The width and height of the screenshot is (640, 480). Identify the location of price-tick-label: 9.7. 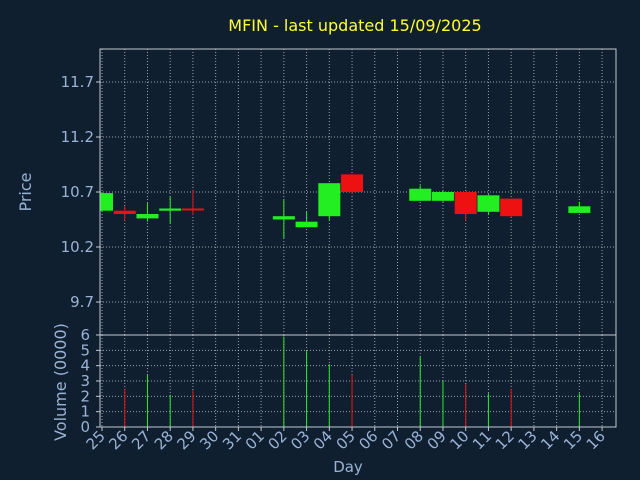
(82, 302).